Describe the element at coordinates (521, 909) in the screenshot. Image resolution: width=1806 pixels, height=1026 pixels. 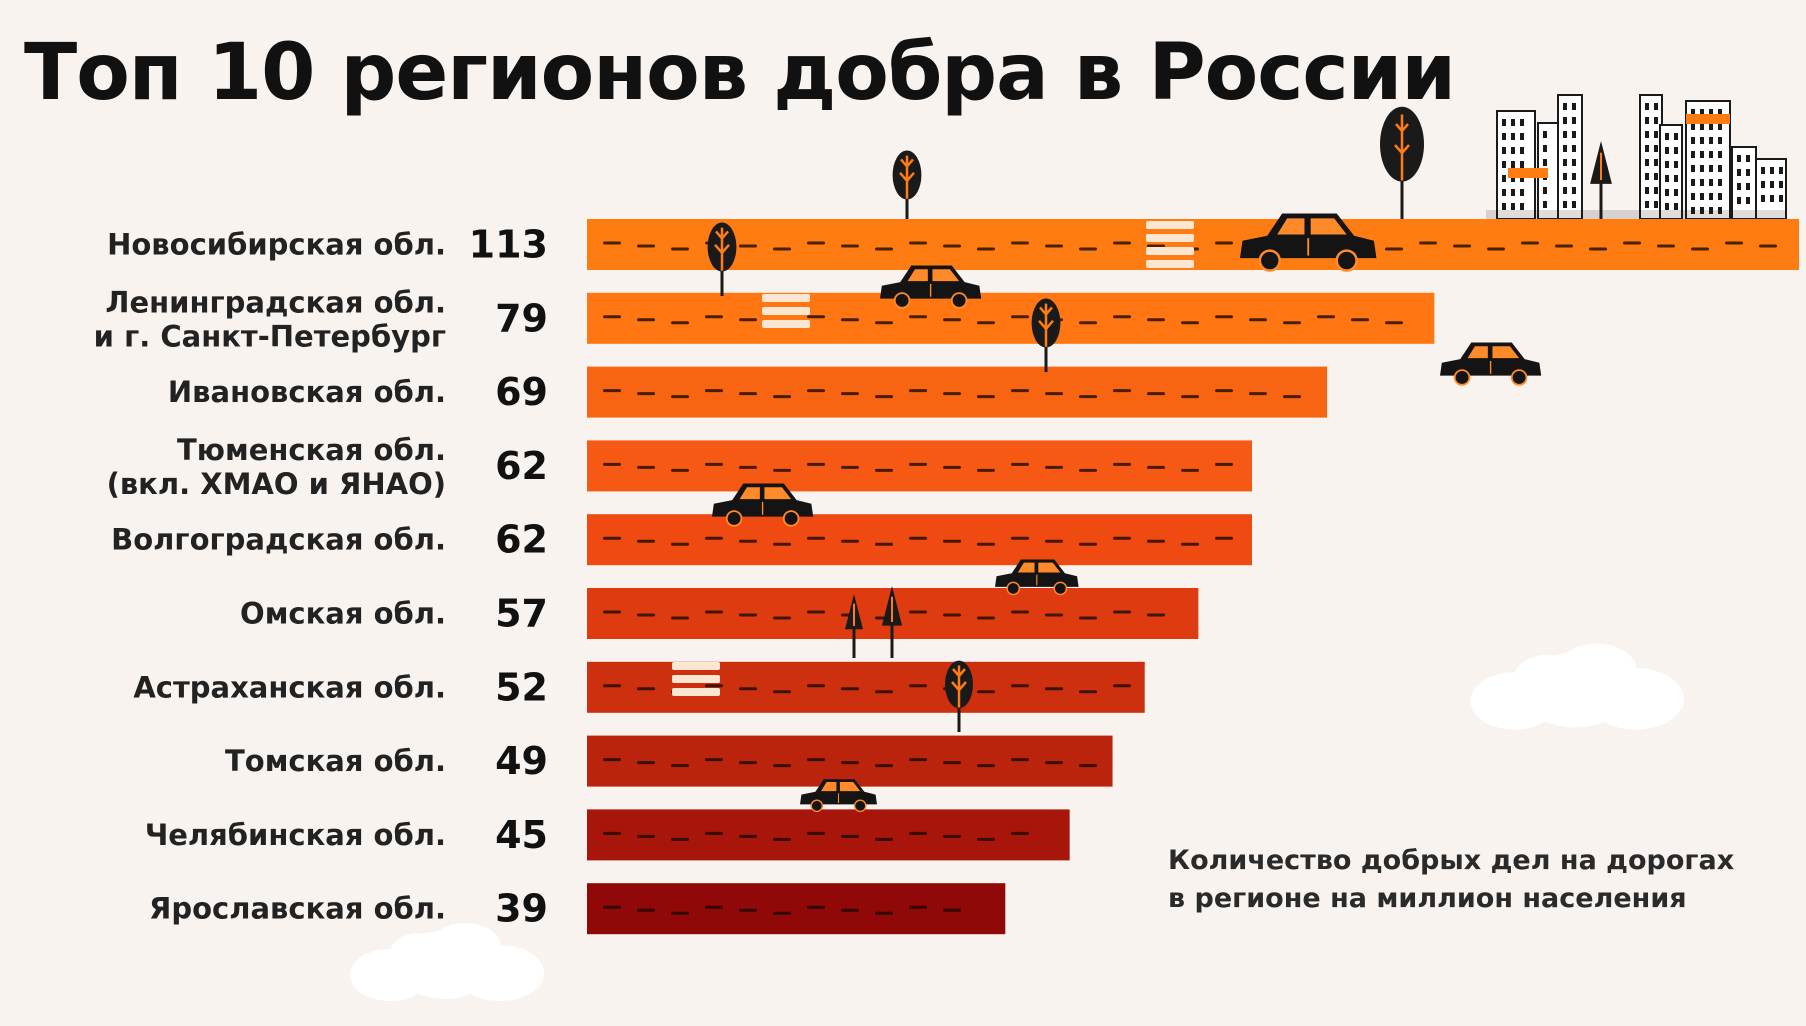
I see `bar-value: 39` at that location.